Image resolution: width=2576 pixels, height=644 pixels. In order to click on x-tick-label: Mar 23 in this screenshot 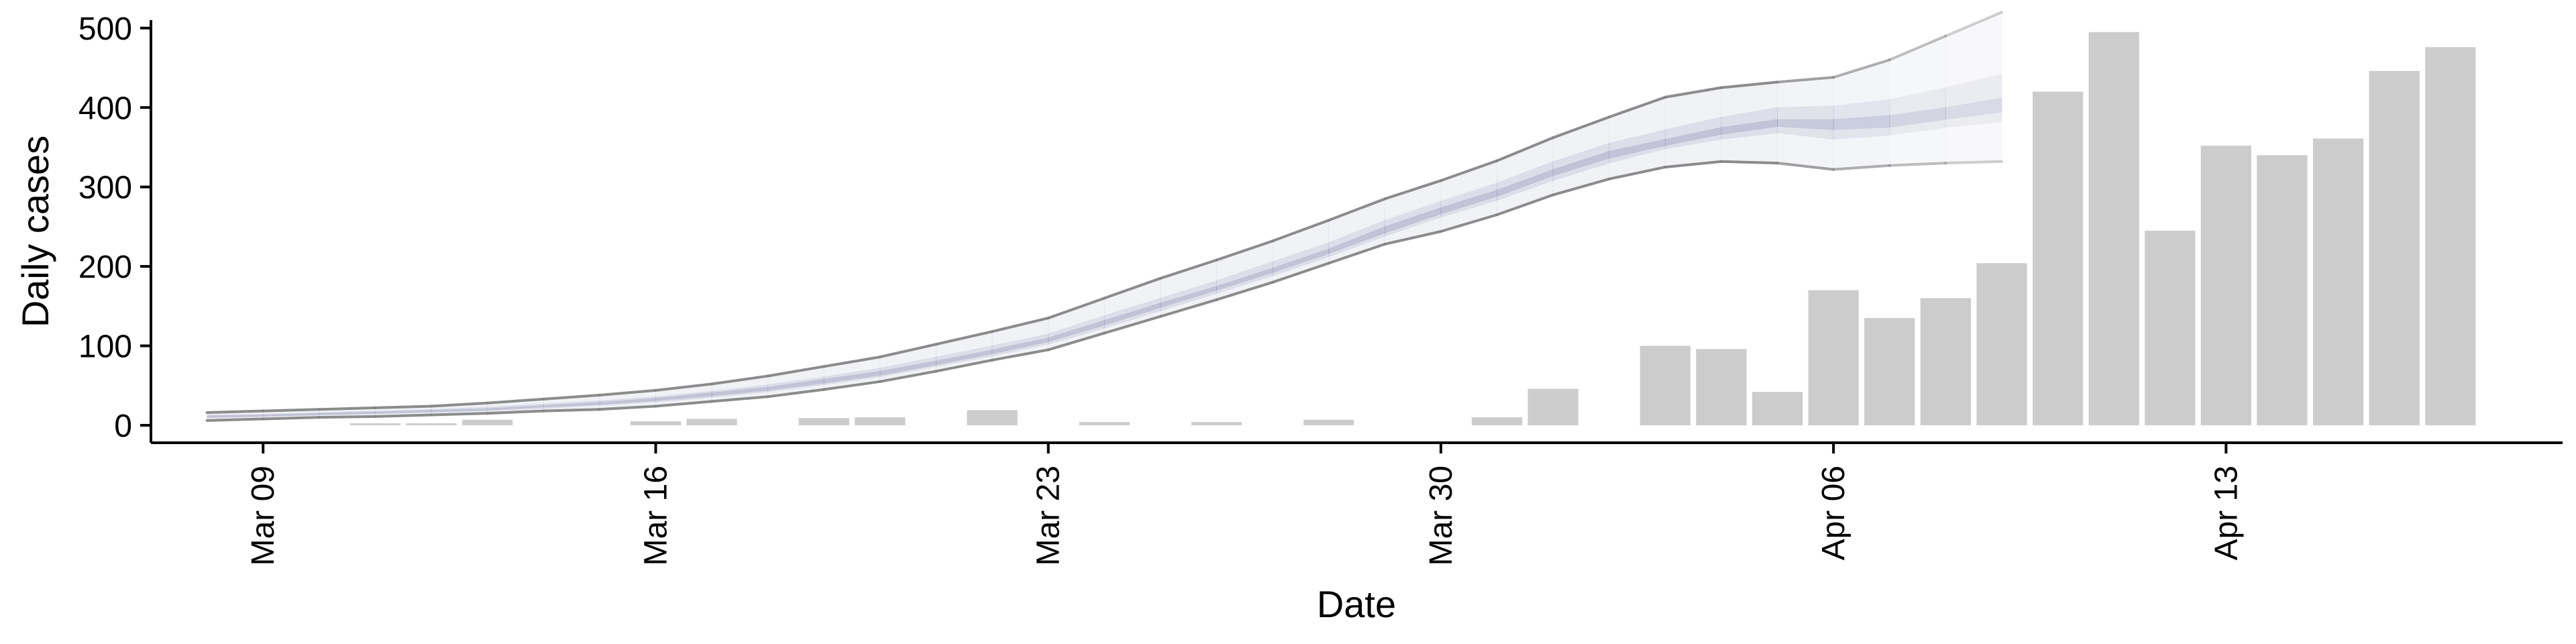, I will do `click(1049, 516)`.